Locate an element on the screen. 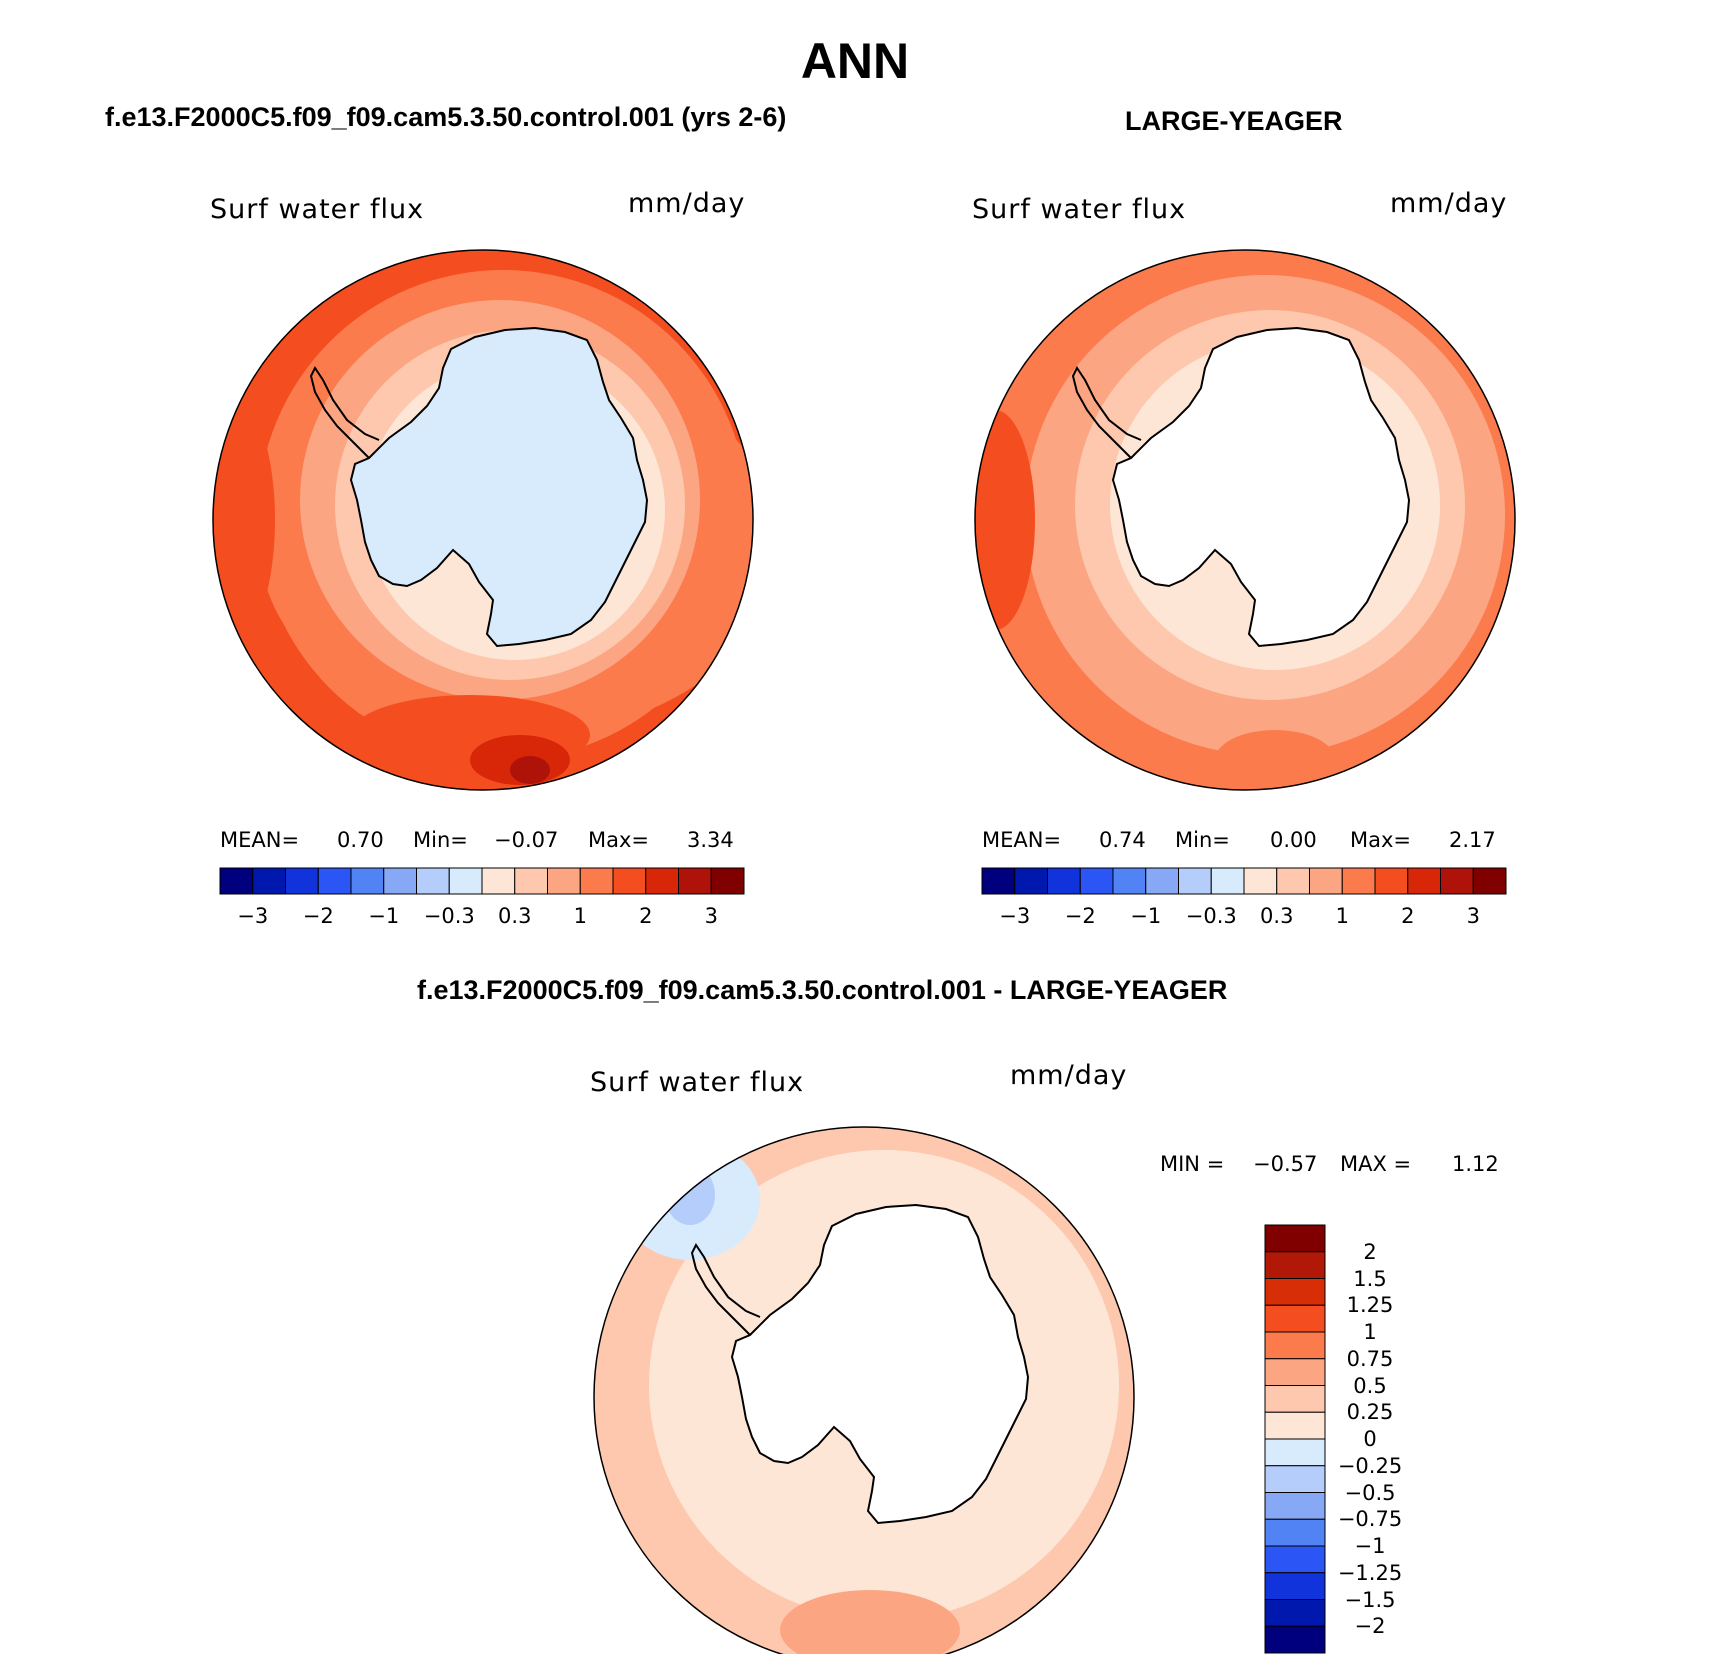  panel2-min-label: Min= is located at coordinates (1202, 840).